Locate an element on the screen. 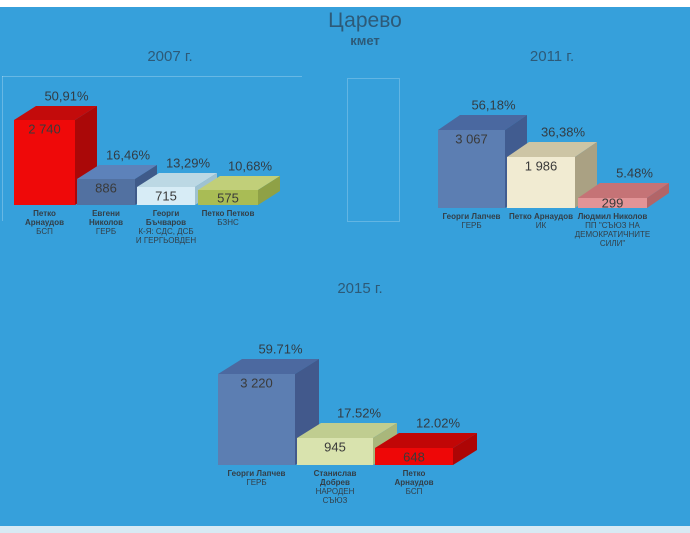 This screenshot has height=533, width=690. bar-value-label: 715 is located at coordinates (166, 196).